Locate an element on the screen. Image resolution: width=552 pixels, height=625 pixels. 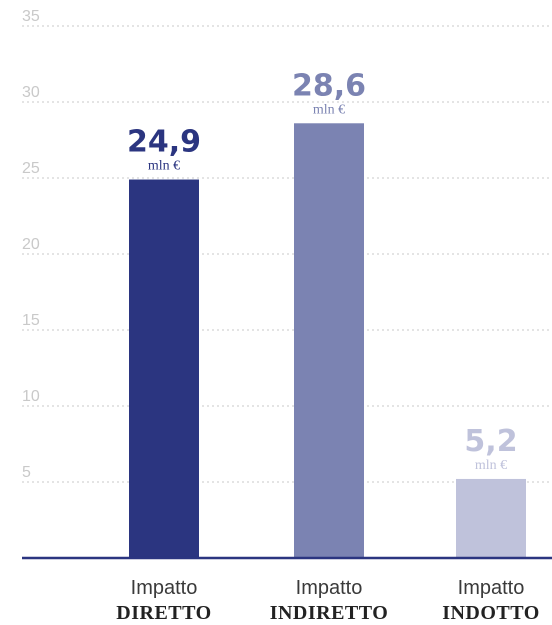
y-tick-label: 25 is located at coordinates (31, 168).